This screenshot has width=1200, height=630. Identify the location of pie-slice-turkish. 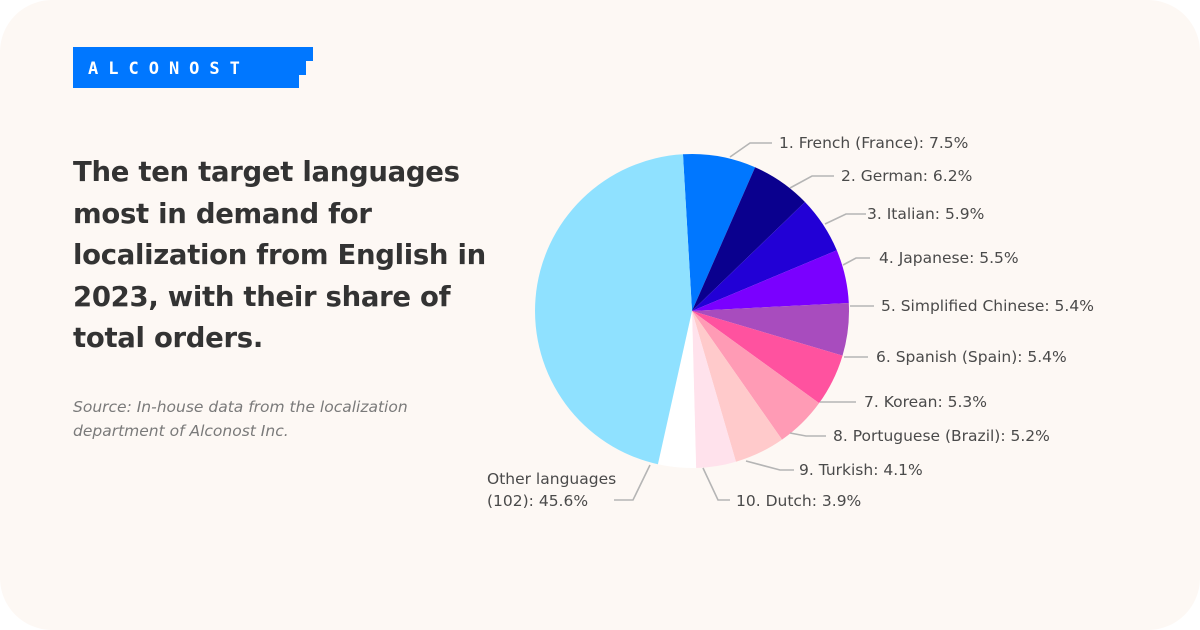
(714, 389).